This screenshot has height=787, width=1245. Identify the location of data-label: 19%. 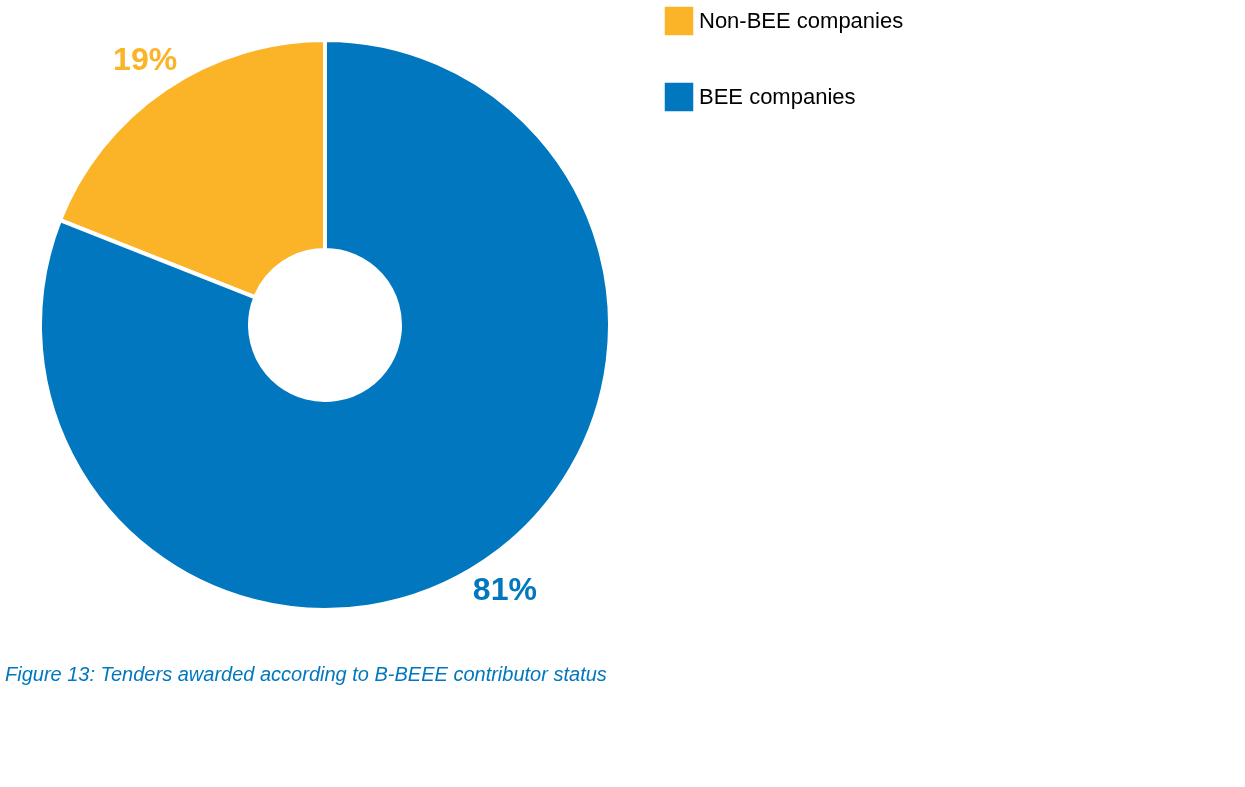
(145, 59).